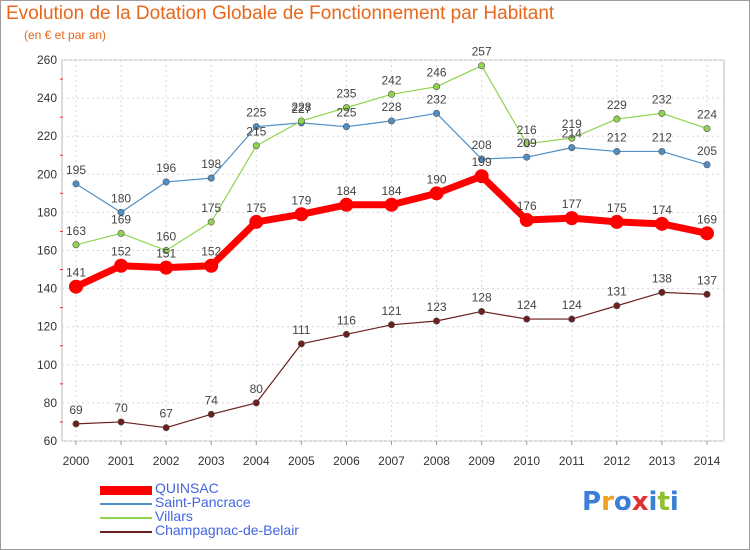 The width and height of the screenshot is (750, 550). Describe the element at coordinates (301, 461) in the screenshot. I see `x-tick-label: 2005` at that location.